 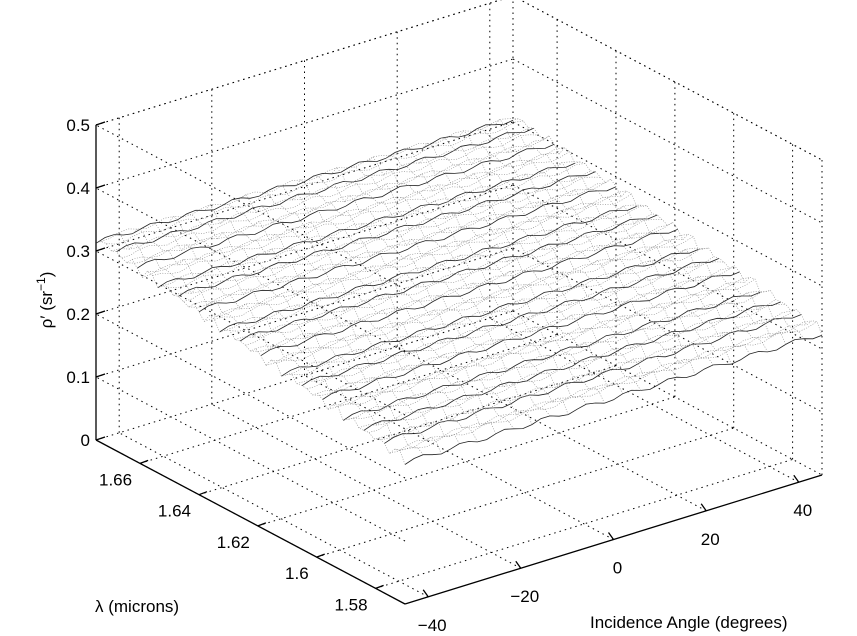 What do you see at coordinates (78, 314) in the screenshot?
I see `z-tick-label: 0.2` at bounding box center [78, 314].